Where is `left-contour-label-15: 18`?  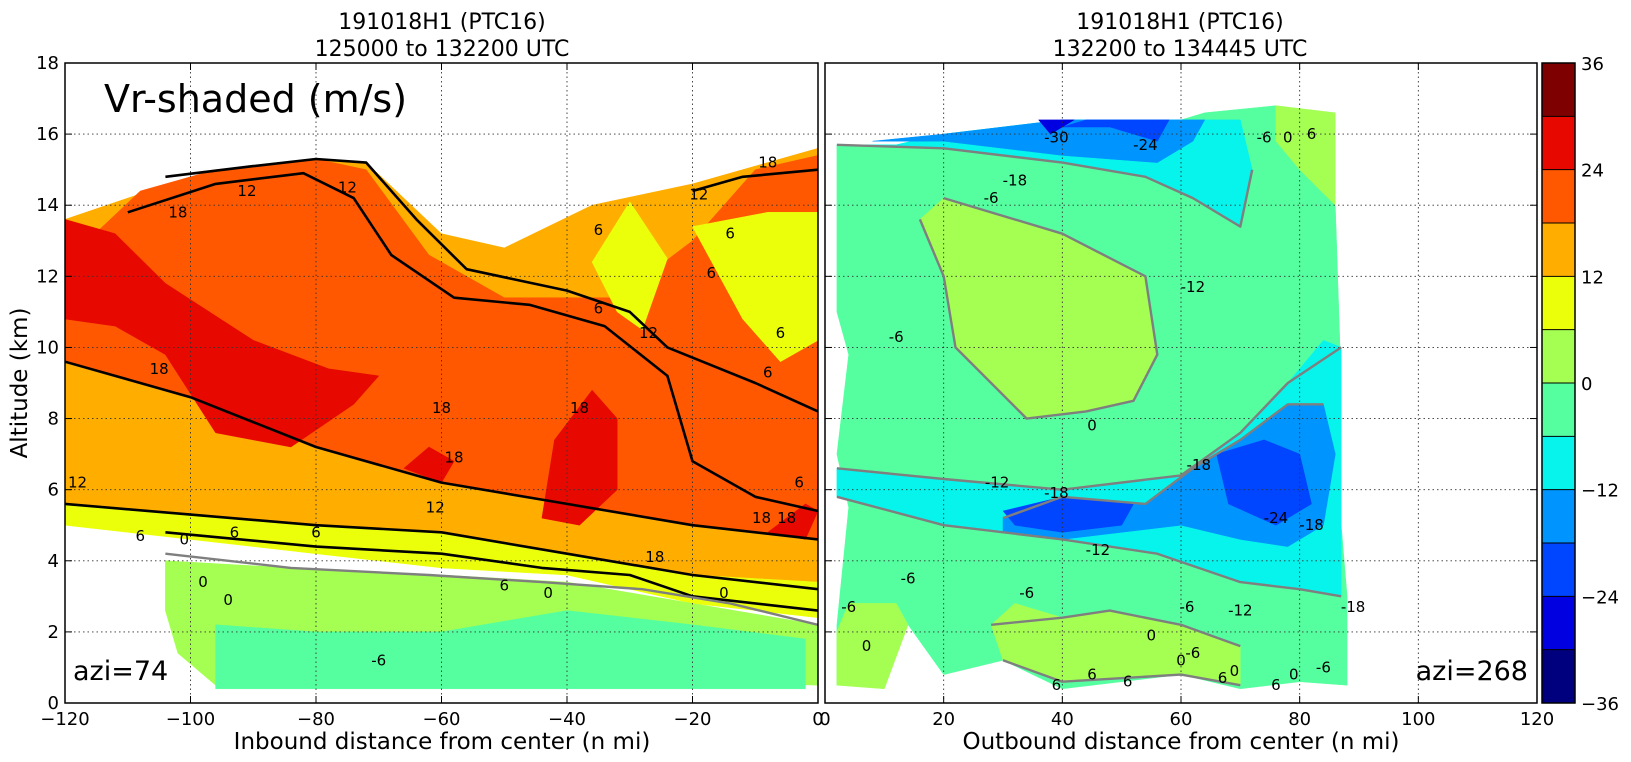 left-contour-label-15: 18 is located at coordinates (454, 458).